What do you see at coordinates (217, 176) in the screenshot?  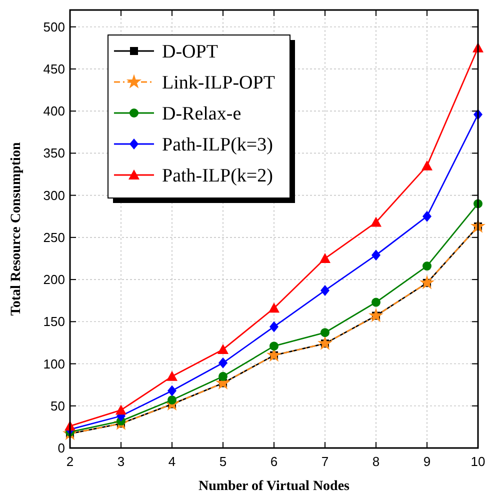 I see `legend-label: Path-ILP(k=2)` at bounding box center [217, 176].